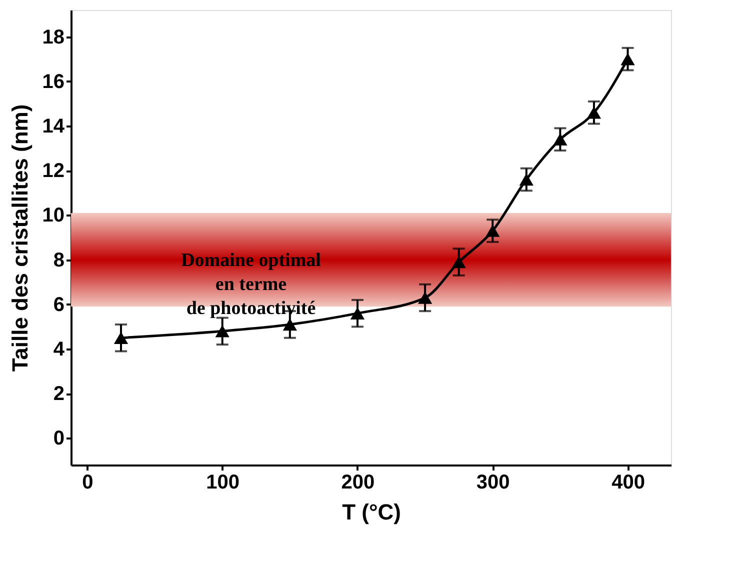  Describe the element at coordinates (54, 126) in the screenshot. I see `y-tick-label: 14` at that location.